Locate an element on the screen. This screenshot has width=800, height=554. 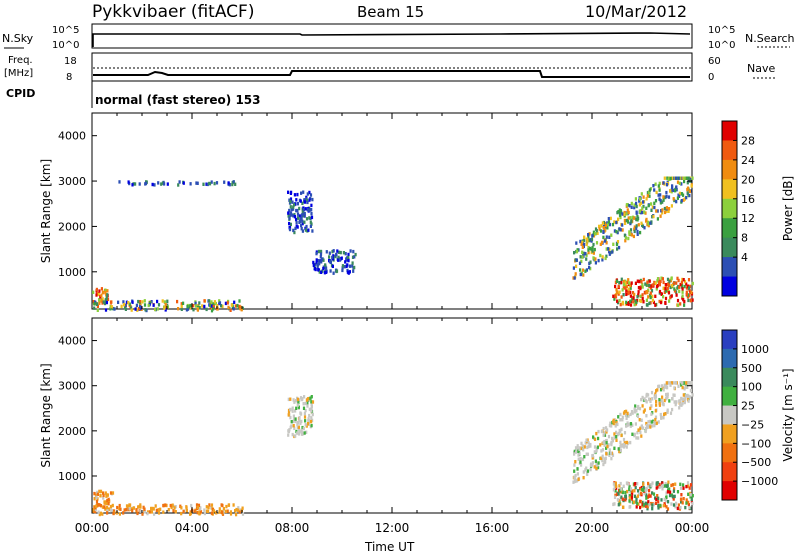
colorbar-tick-label: 4 is located at coordinates (744, 257).